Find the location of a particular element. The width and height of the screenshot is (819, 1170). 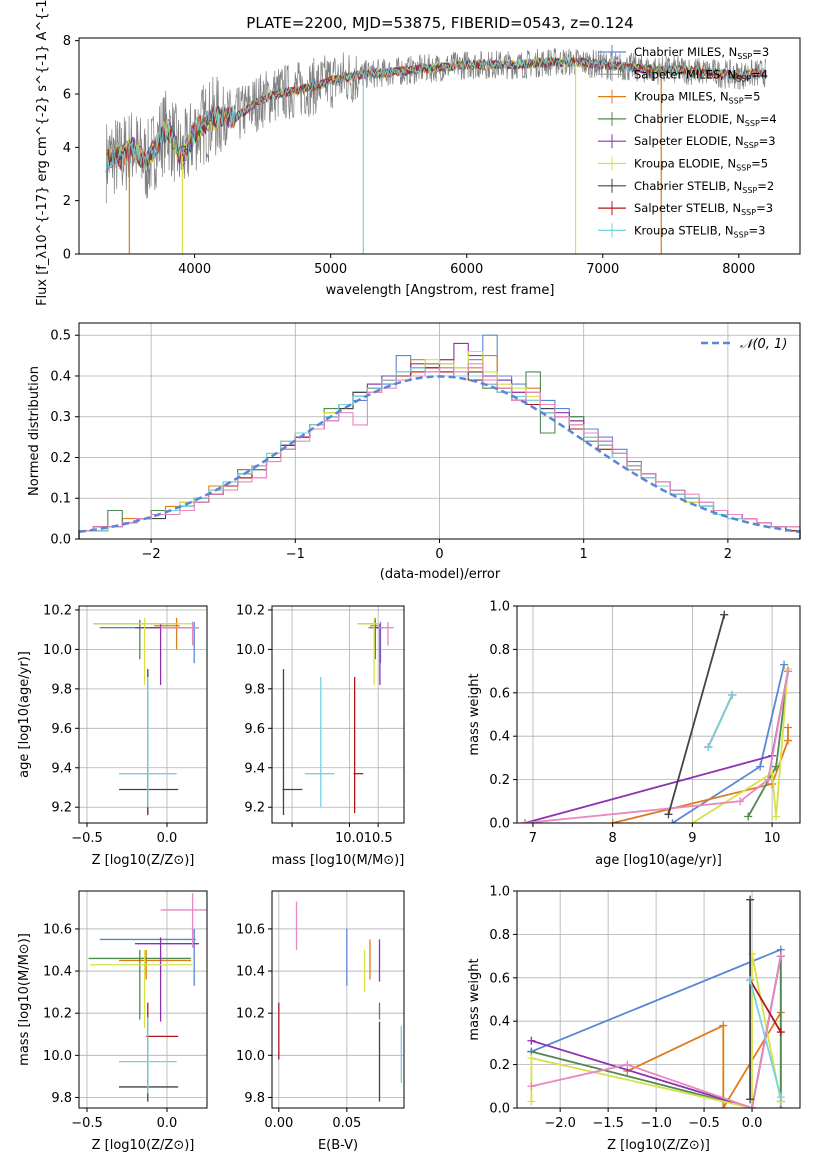

legend-count: =2 is located at coordinates (765, 186).